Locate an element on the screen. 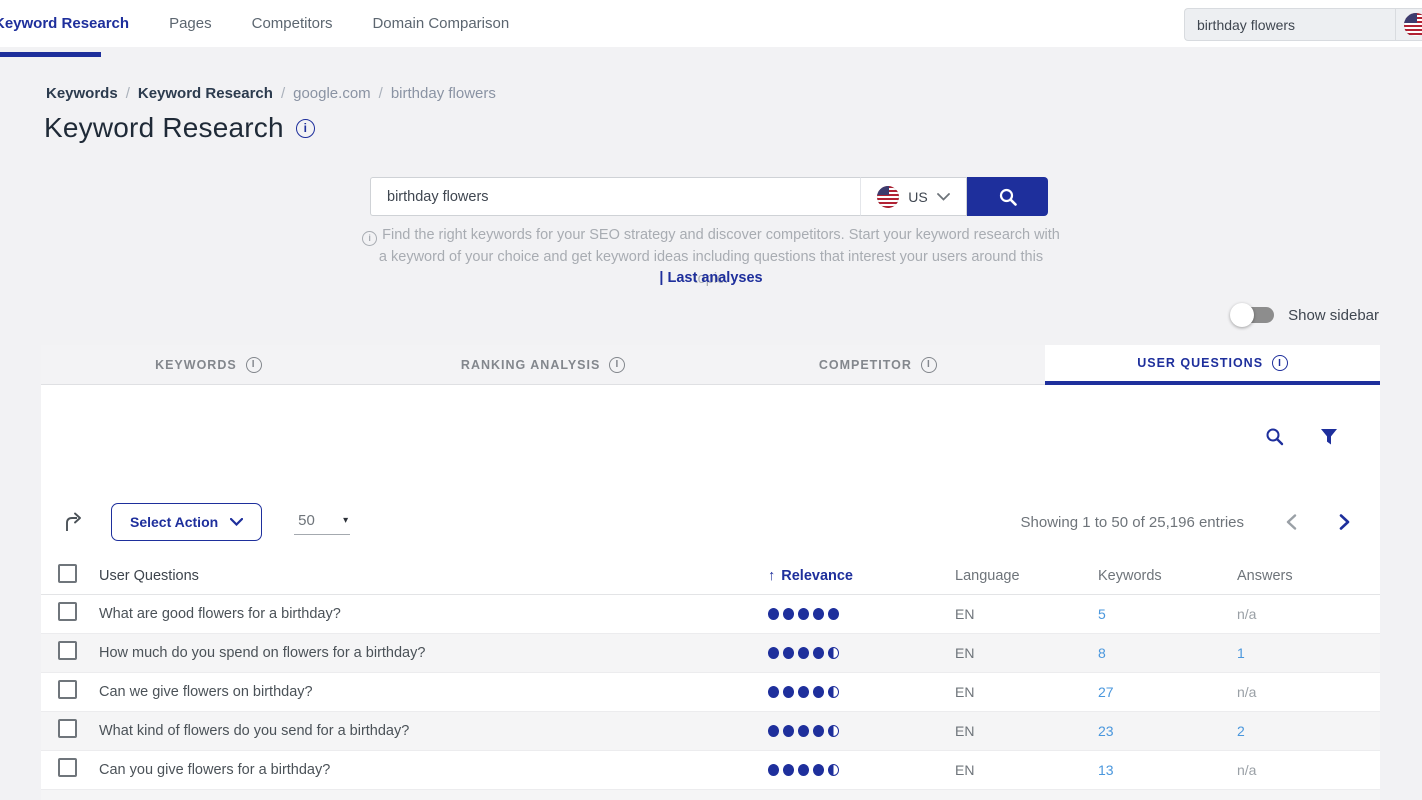 The width and height of the screenshot is (1422, 800). column-header-language: Language is located at coordinates (987, 575).